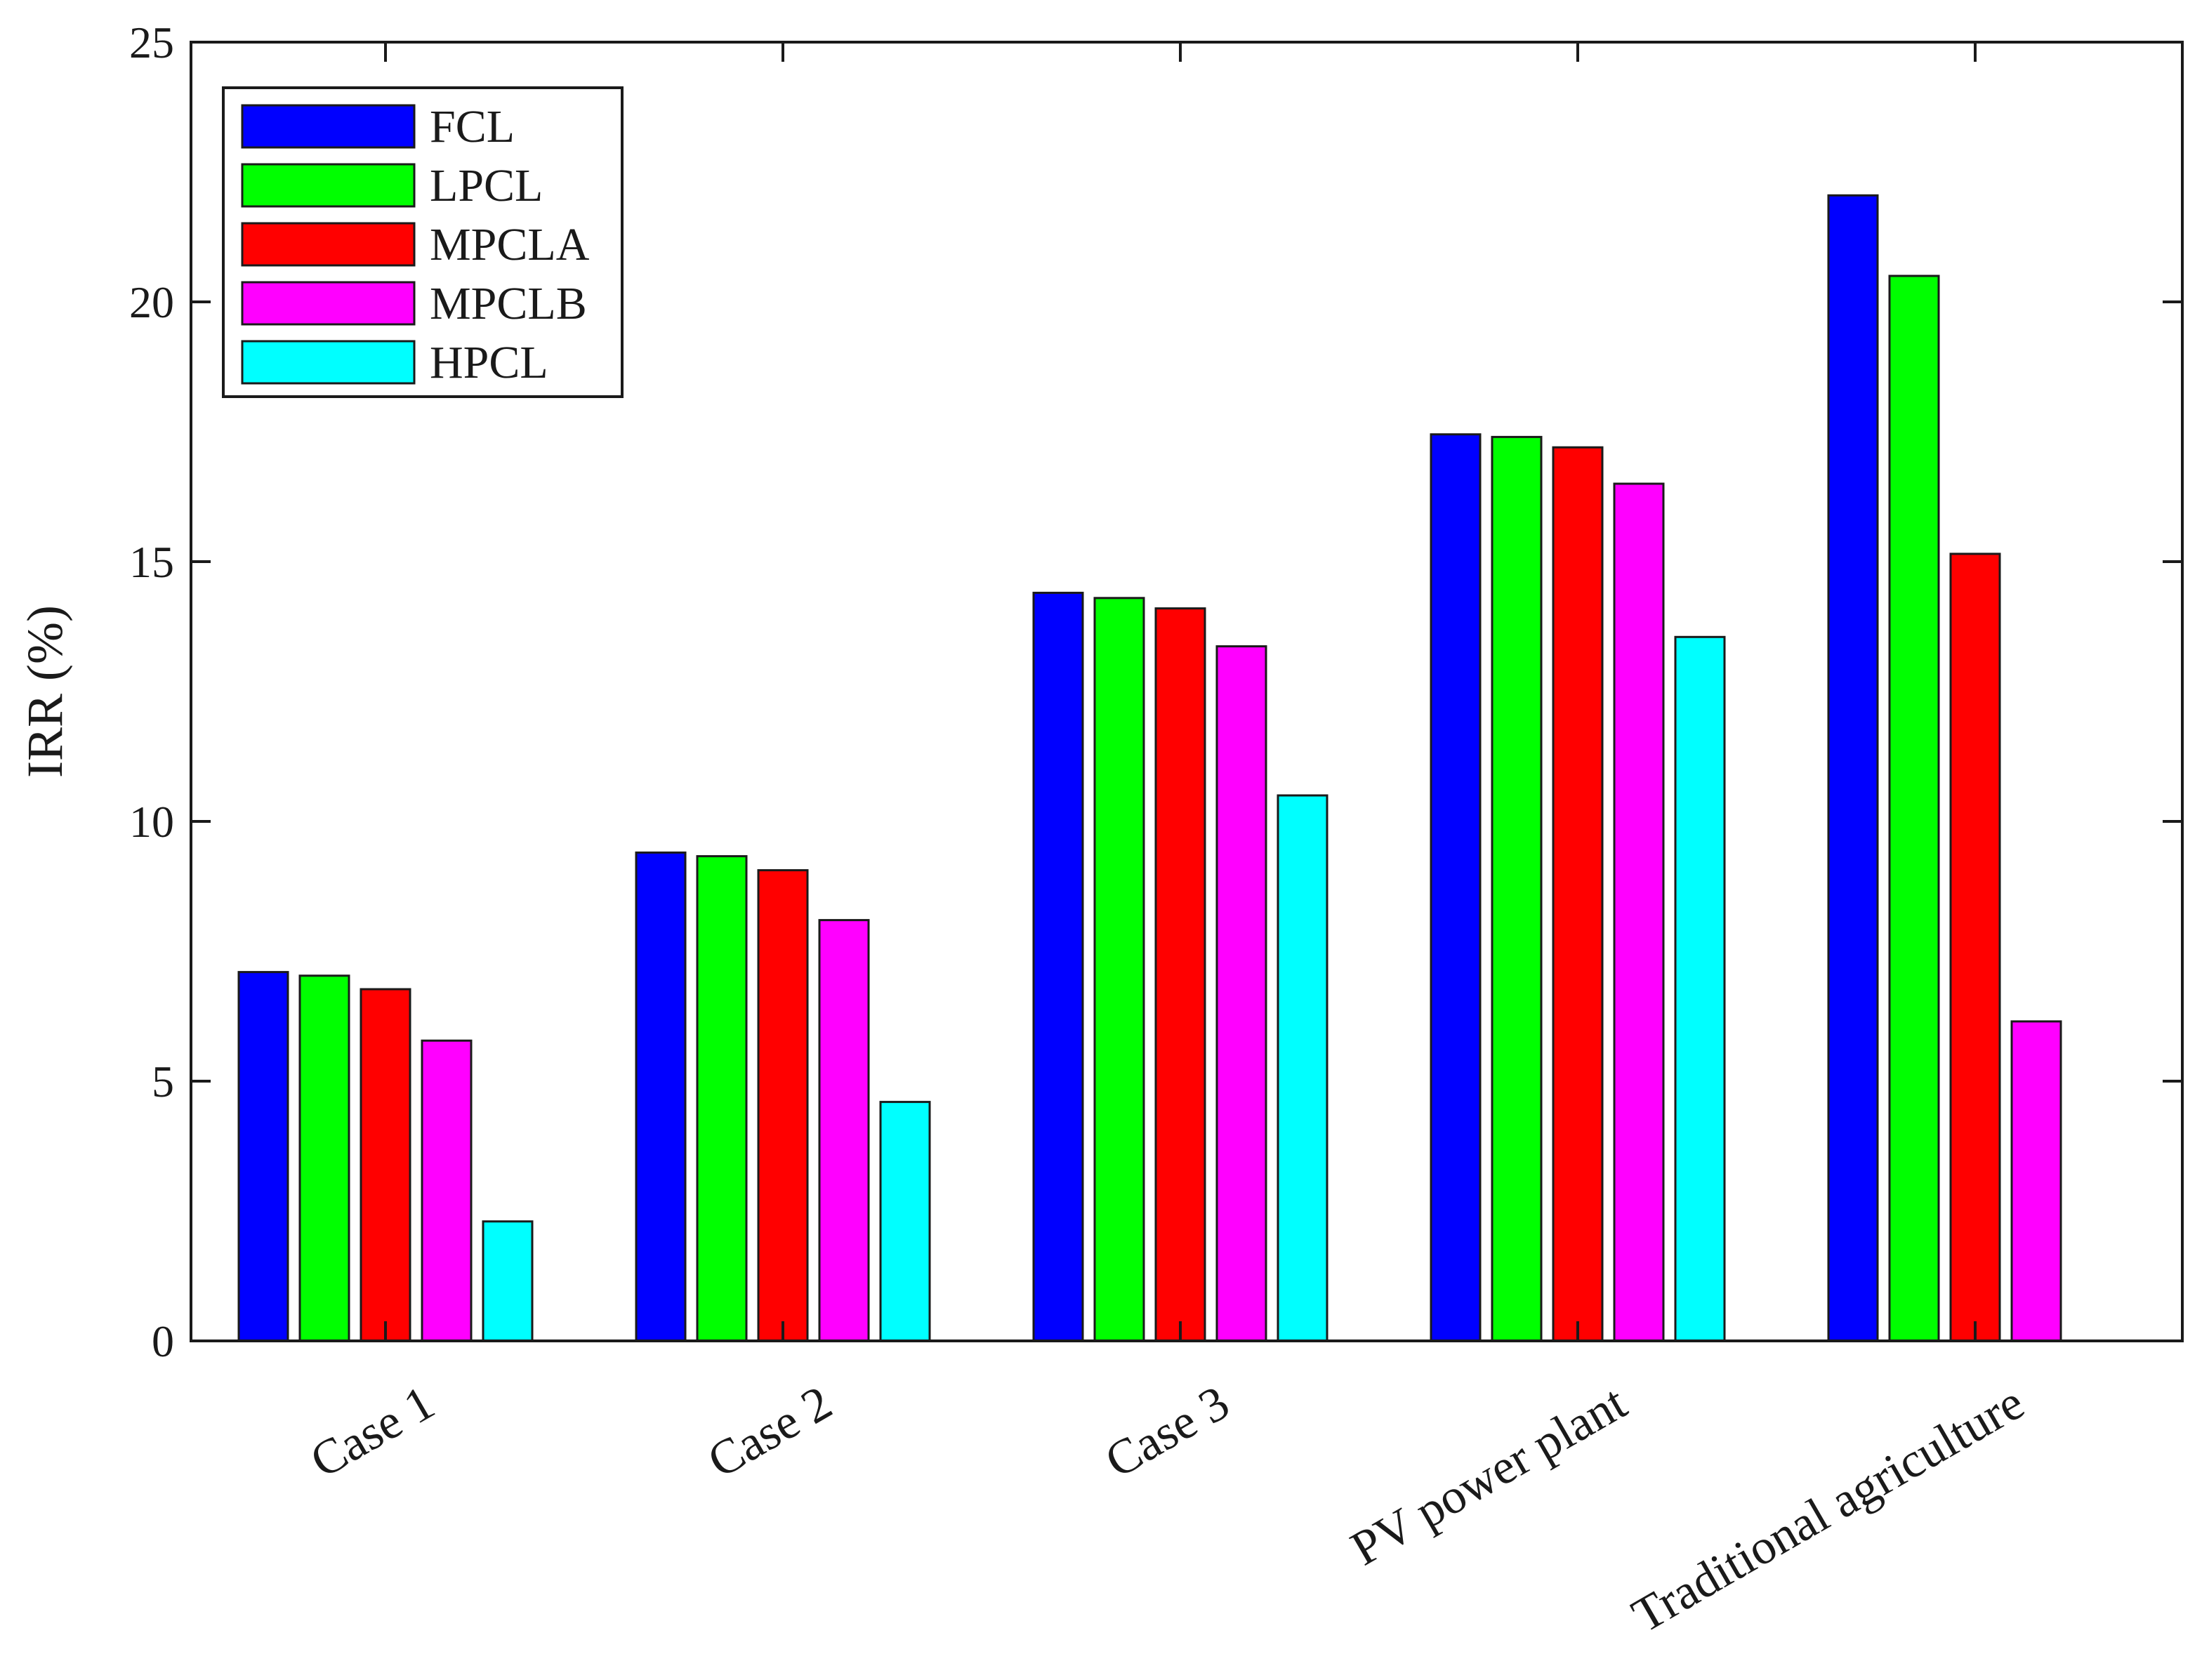  Describe the element at coordinates (163, 1081) in the screenshot. I see `y-tick-label: 5` at that location.